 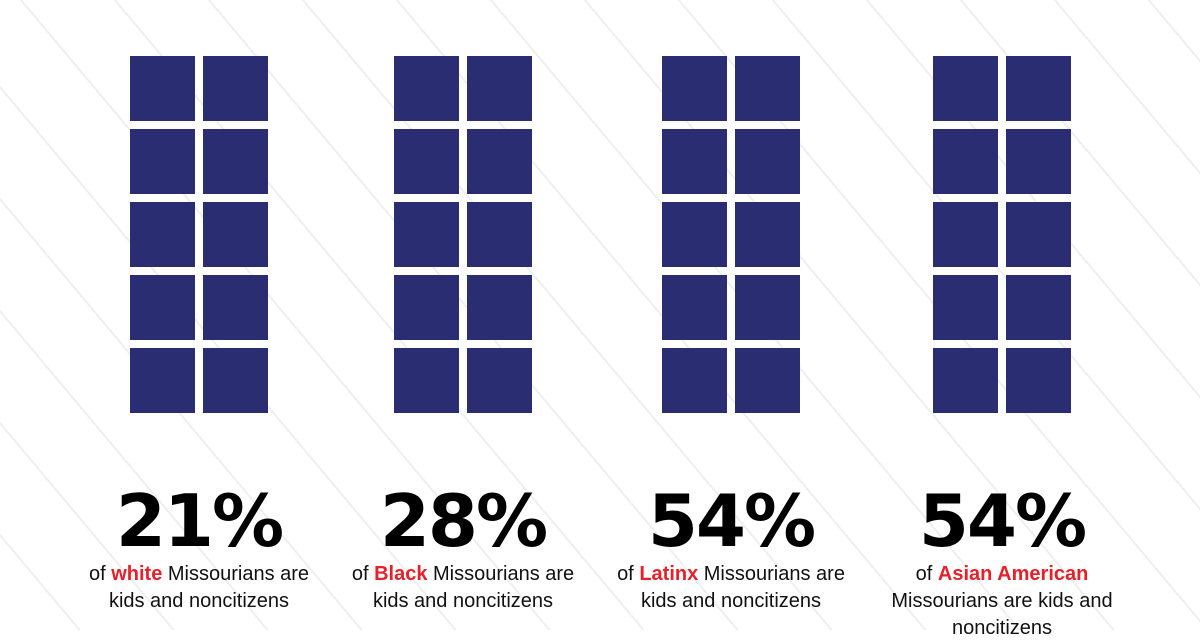 What do you see at coordinates (463, 521) in the screenshot?
I see `percent-label: 28%` at bounding box center [463, 521].